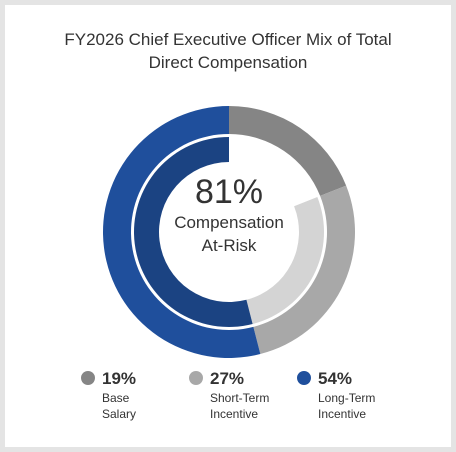 The height and width of the screenshot is (452, 456). I want to click on legend-label: Short-Term Incentive, so click(239, 406).